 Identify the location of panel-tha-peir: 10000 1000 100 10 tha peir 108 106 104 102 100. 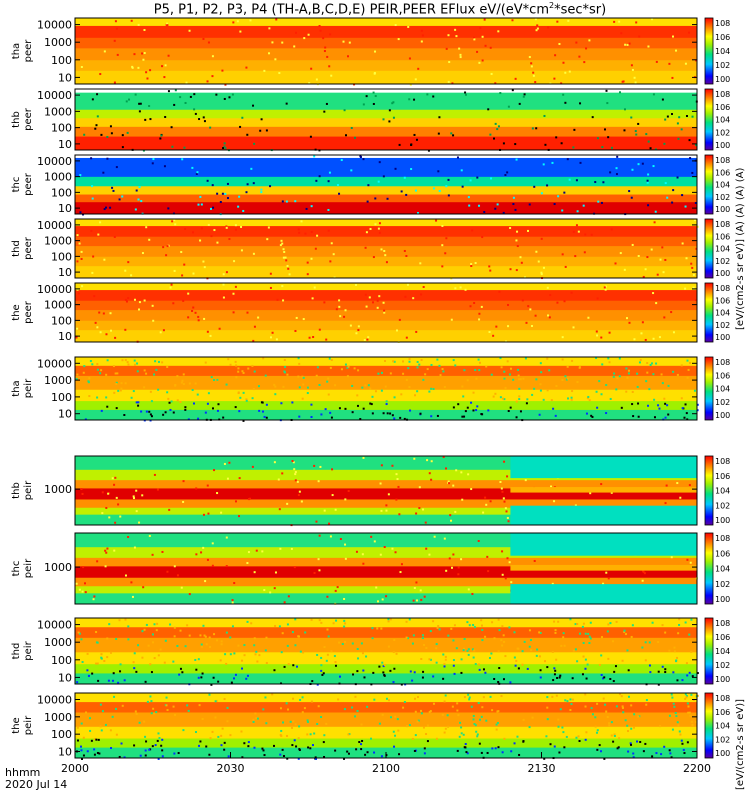
(370, 389).